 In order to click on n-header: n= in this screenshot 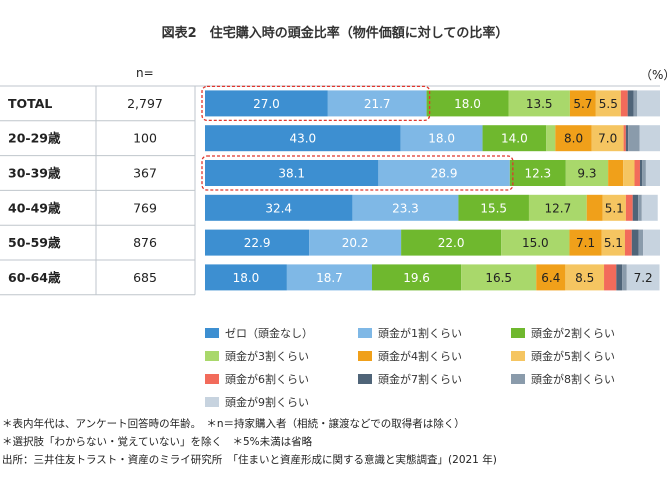, I will do `click(145, 73)`.